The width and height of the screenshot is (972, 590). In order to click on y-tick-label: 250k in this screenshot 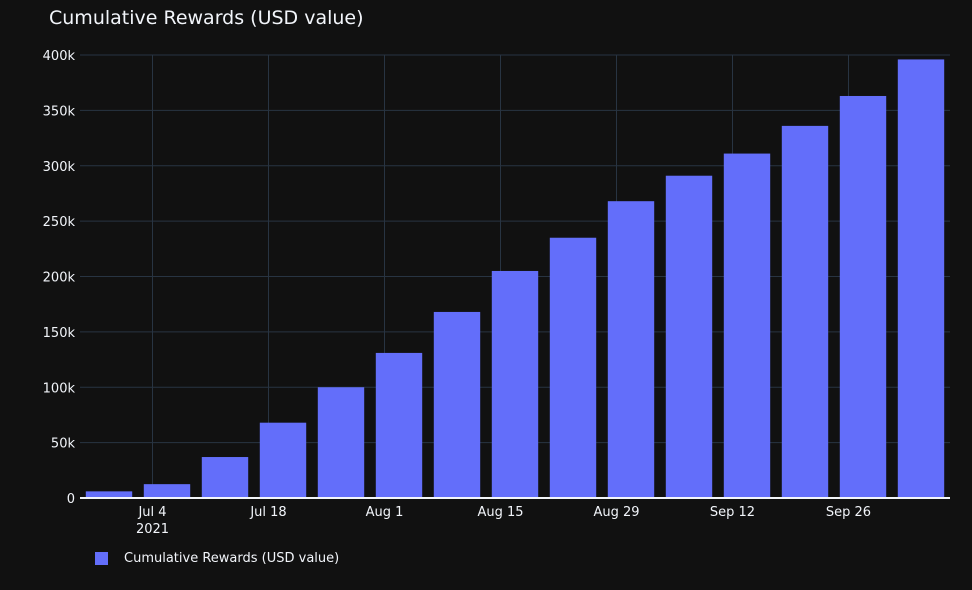, I will do `click(59, 222)`.